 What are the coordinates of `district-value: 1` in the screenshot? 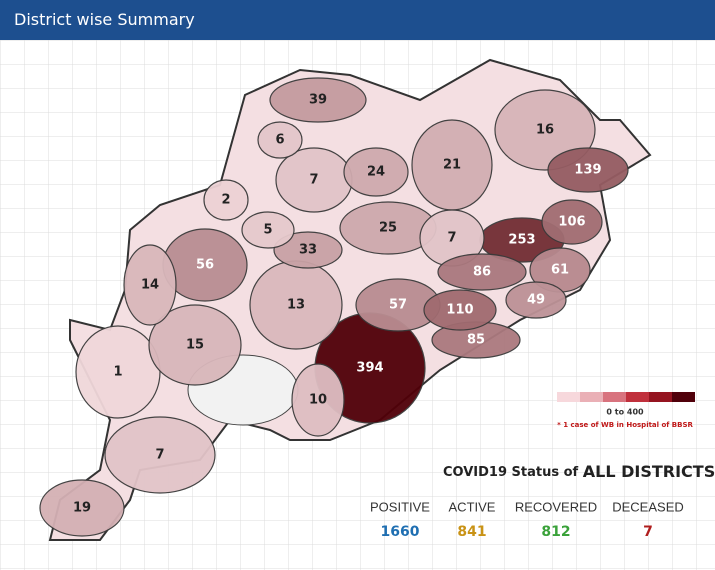 It's located at (117, 372).